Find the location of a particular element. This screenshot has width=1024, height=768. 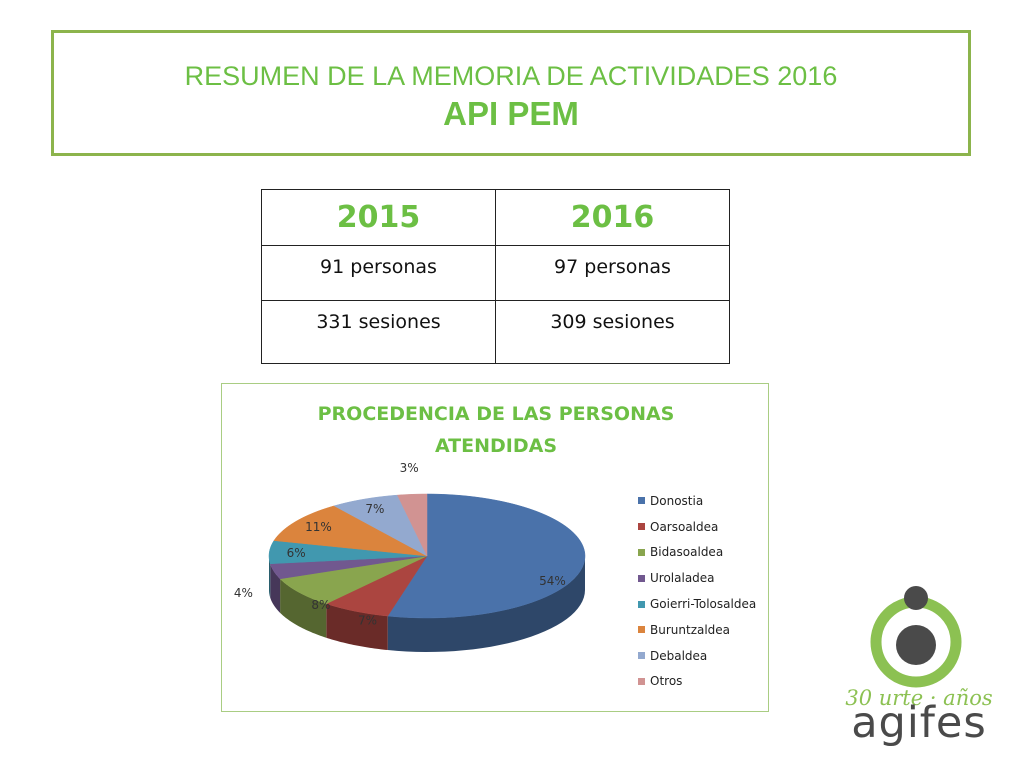

data-label-otros: 3% is located at coordinates (409, 468).